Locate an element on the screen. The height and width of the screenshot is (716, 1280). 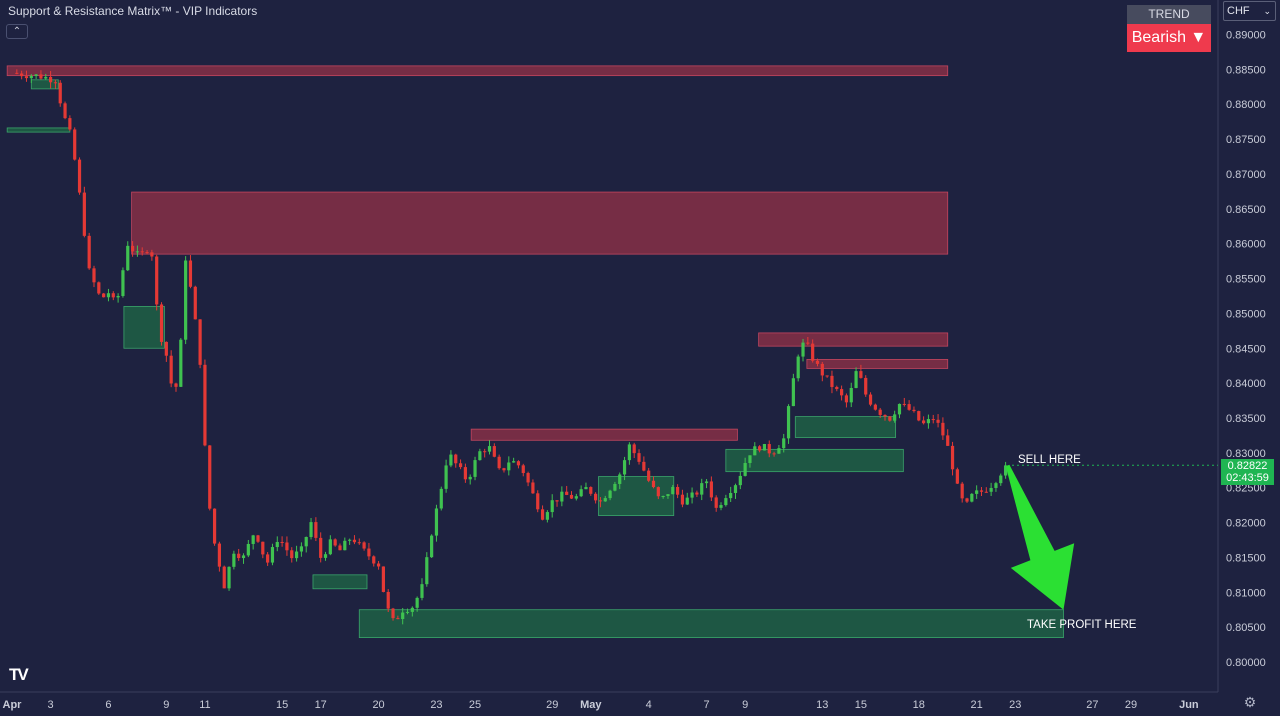
price-tick-label: 0.86500 is located at coordinates (1246, 210).